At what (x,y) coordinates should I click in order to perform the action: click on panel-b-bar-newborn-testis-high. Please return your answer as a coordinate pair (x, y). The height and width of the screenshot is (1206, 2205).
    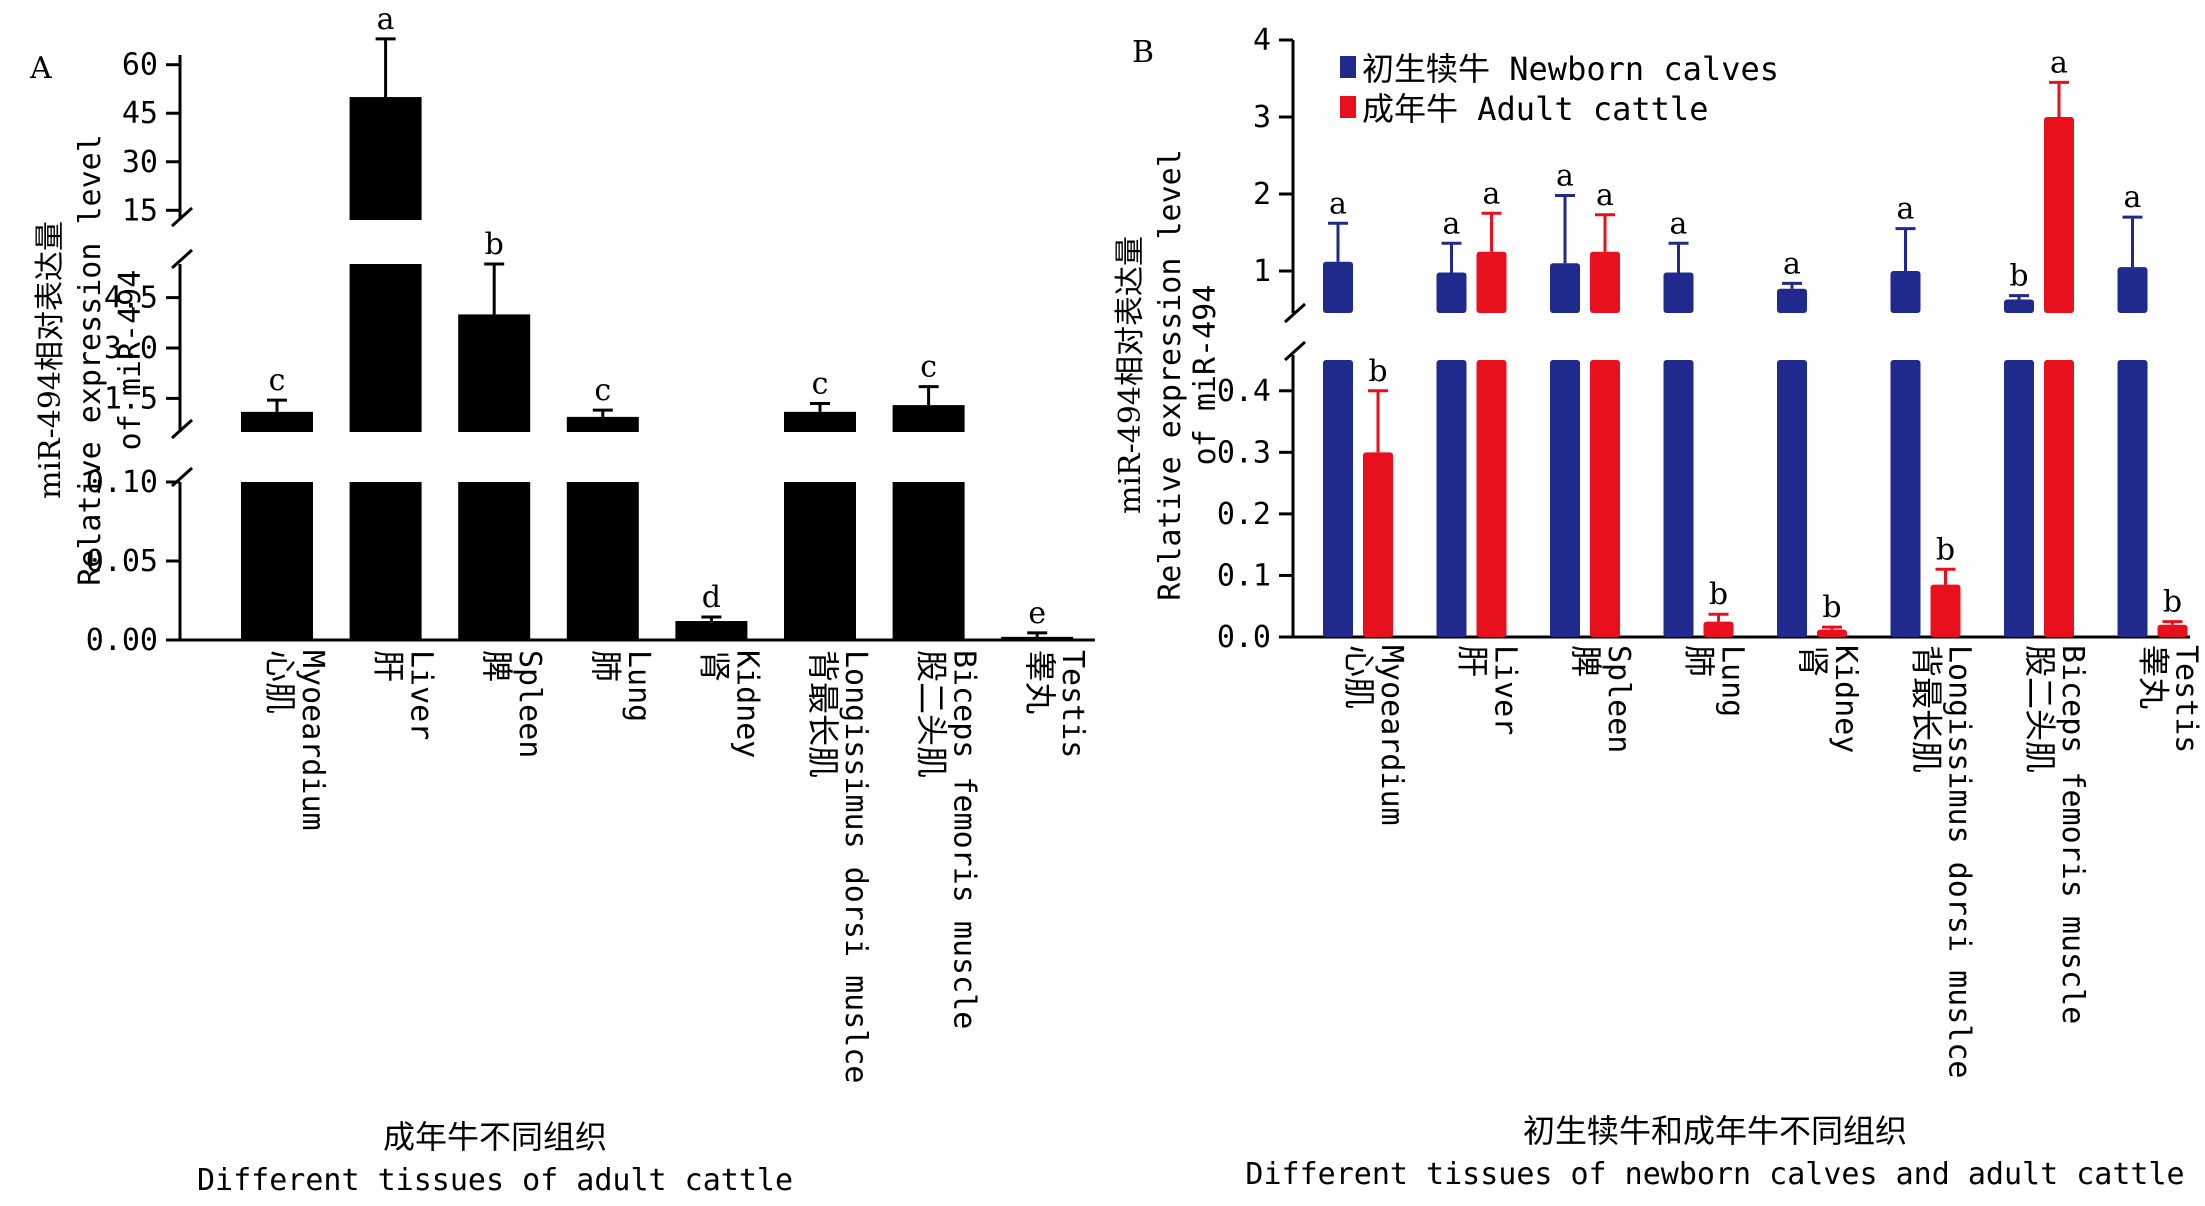
    Looking at the image, I should click on (2132, 290).